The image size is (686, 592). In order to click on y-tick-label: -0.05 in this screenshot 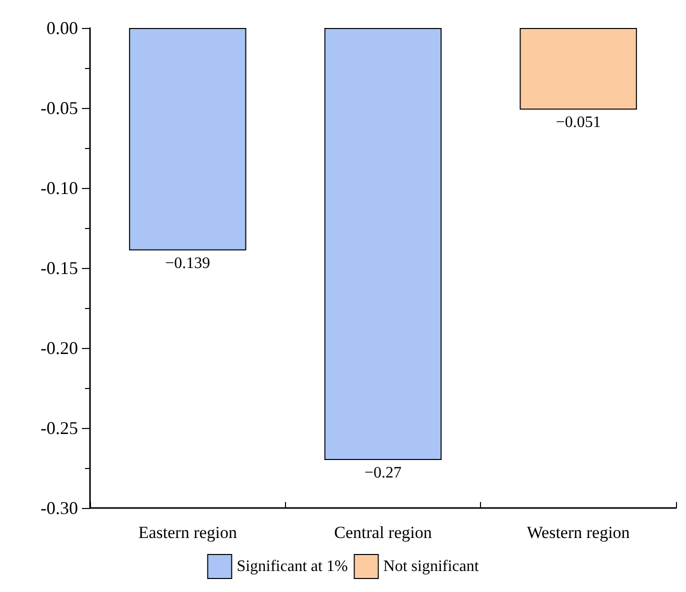, I will do `click(59, 108)`.